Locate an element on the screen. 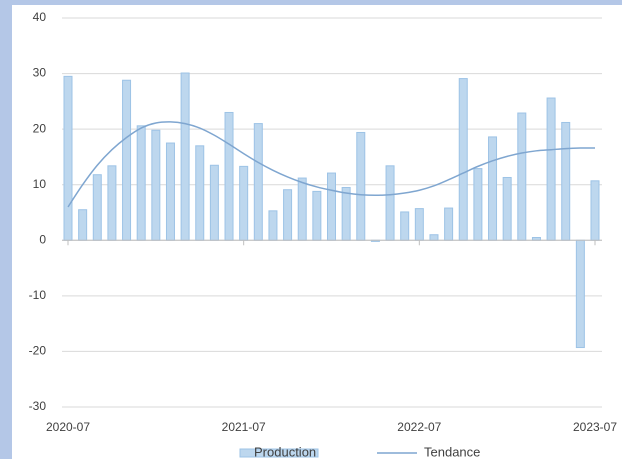 The image size is (622, 459). y-tick-label: 30 is located at coordinates (40, 73).